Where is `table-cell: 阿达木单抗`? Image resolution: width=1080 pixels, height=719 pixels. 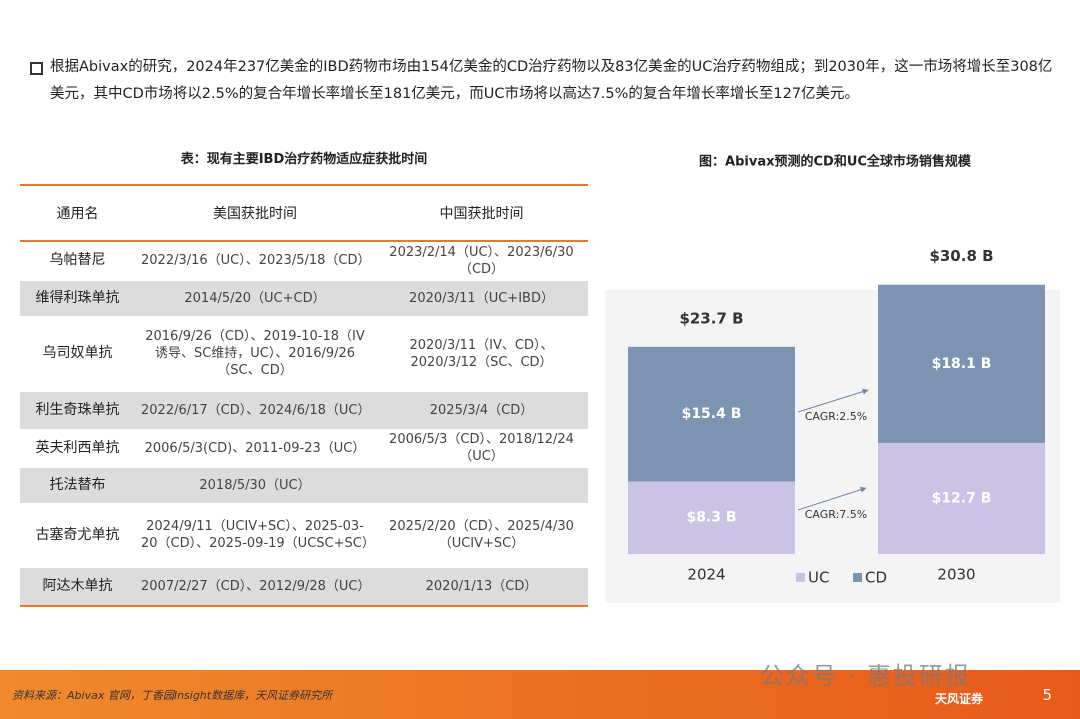
table-cell: 阿达木单抗 is located at coordinates (77, 587).